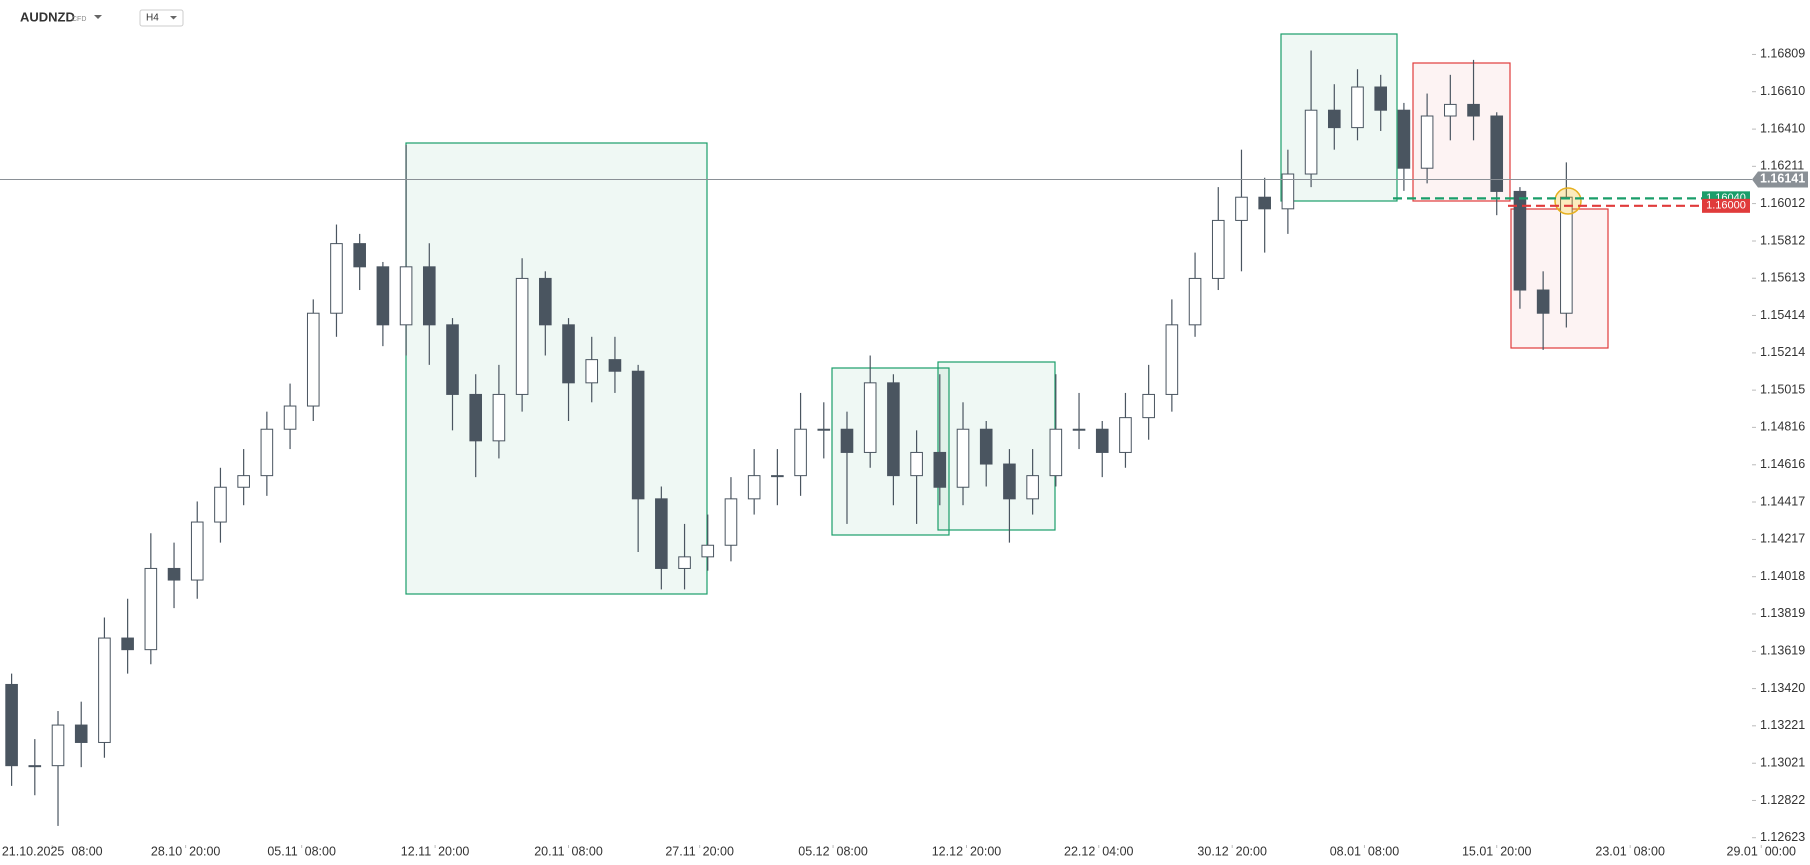 The image size is (1810, 865). Describe the element at coordinates (47, 16) in the screenshot. I see `symbol: AUDNZD` at that location.